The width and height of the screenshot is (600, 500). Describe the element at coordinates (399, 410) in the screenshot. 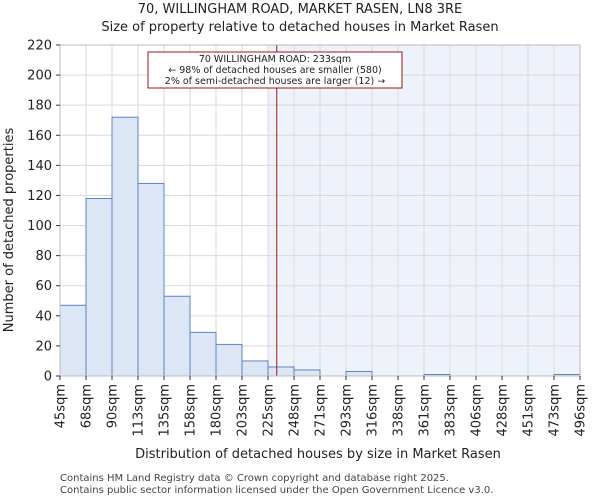

I see `x-tick-label: 338sqm` at that location.